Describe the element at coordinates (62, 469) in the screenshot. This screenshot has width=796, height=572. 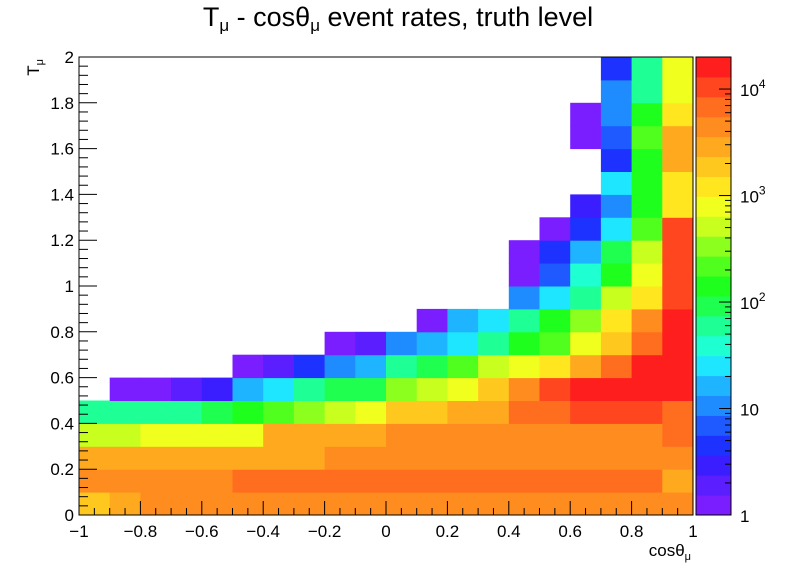
I see `y-tick-label: 0.2` at that location.